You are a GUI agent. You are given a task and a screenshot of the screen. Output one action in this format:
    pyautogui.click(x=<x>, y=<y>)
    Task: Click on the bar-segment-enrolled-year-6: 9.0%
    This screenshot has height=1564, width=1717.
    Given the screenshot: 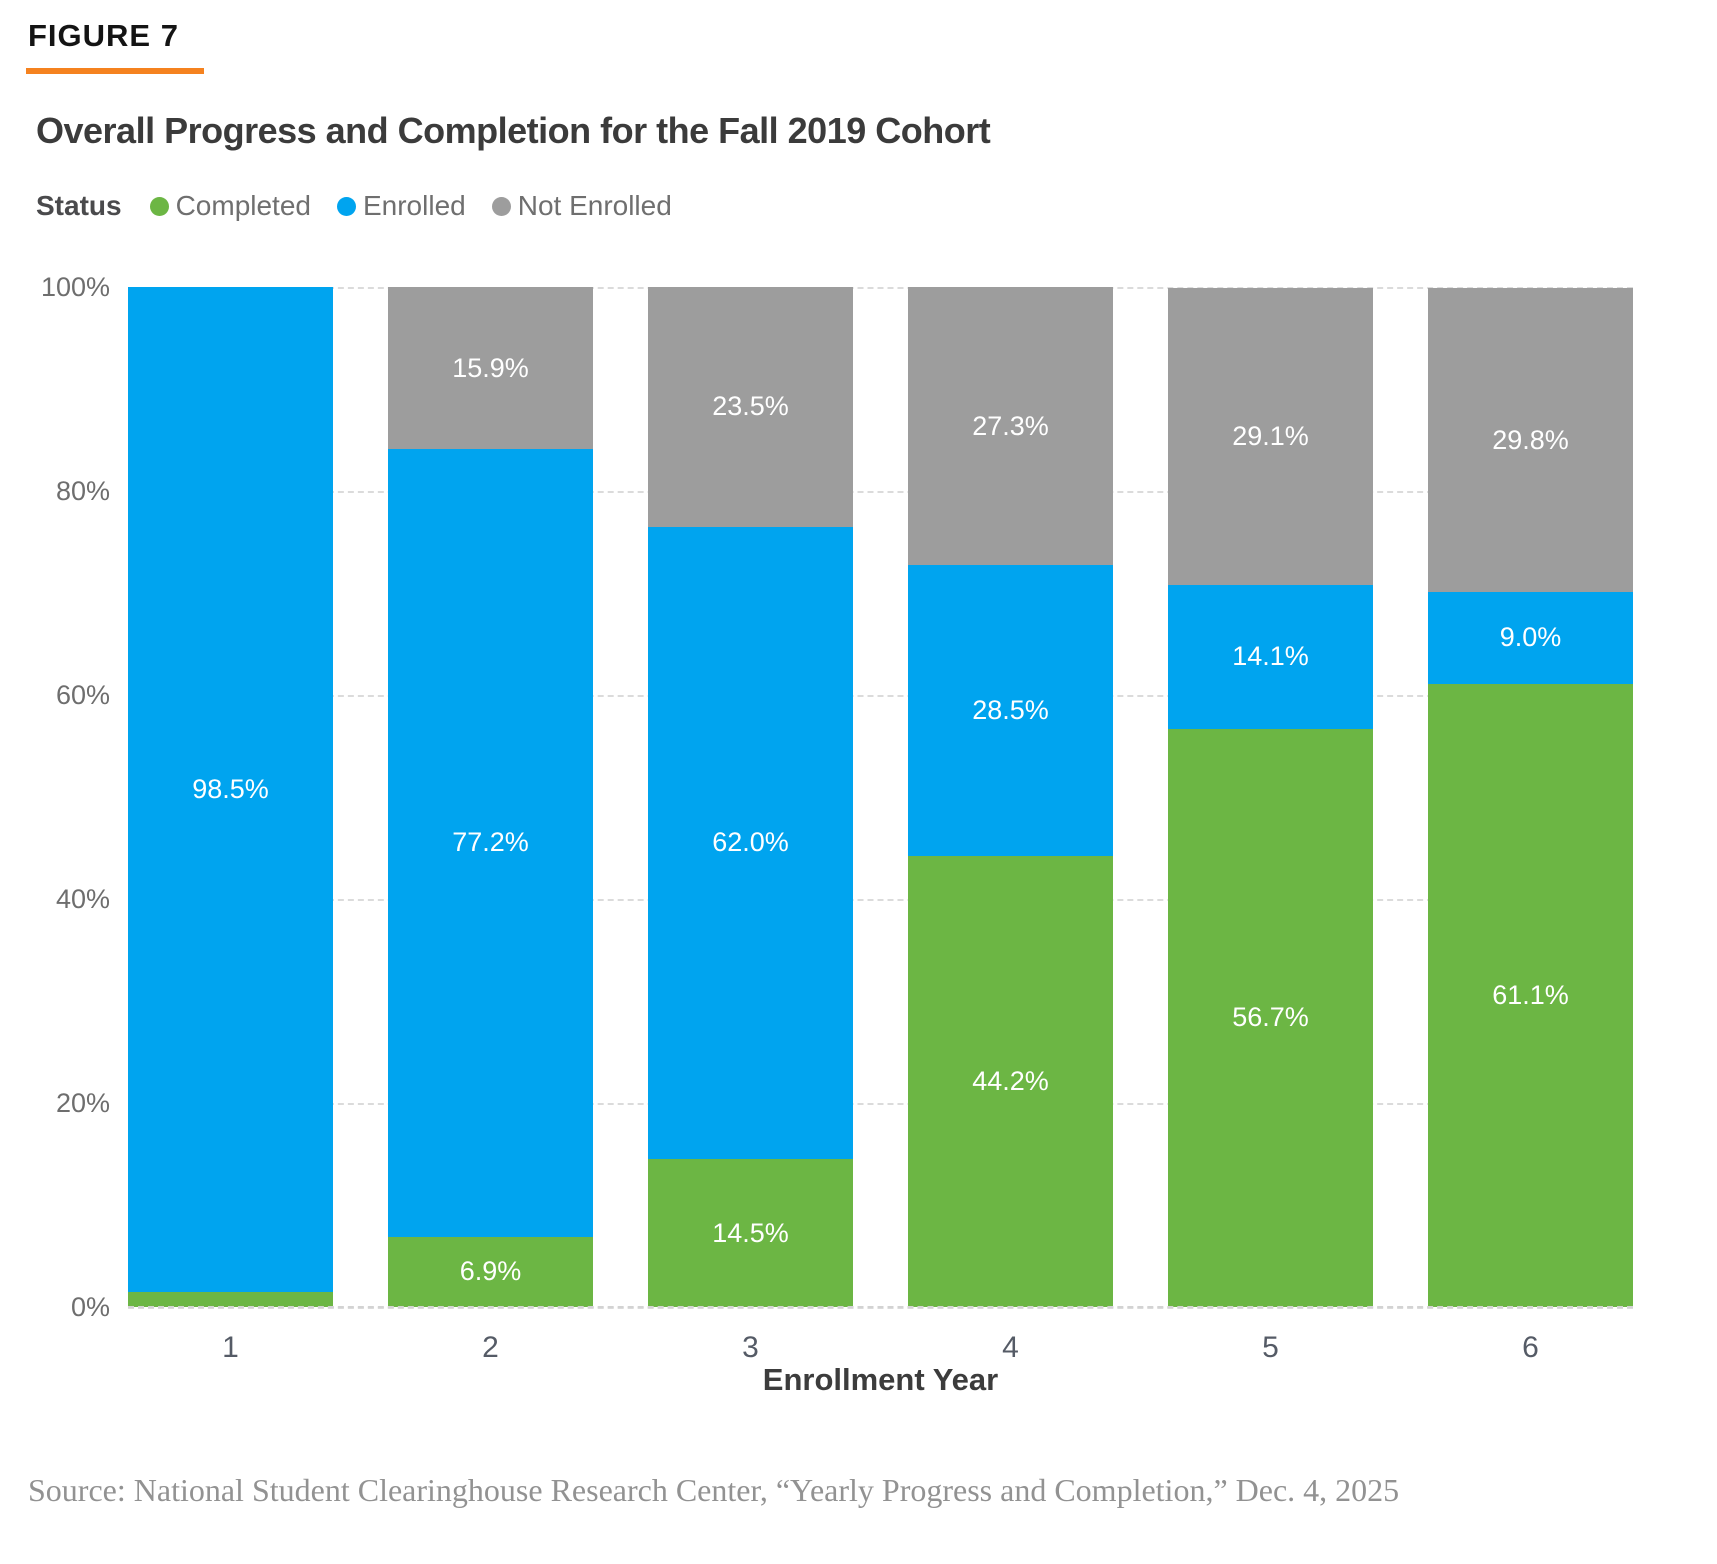 What is the action you would take?
    pyautogui.click(x=1530, y=637)
    